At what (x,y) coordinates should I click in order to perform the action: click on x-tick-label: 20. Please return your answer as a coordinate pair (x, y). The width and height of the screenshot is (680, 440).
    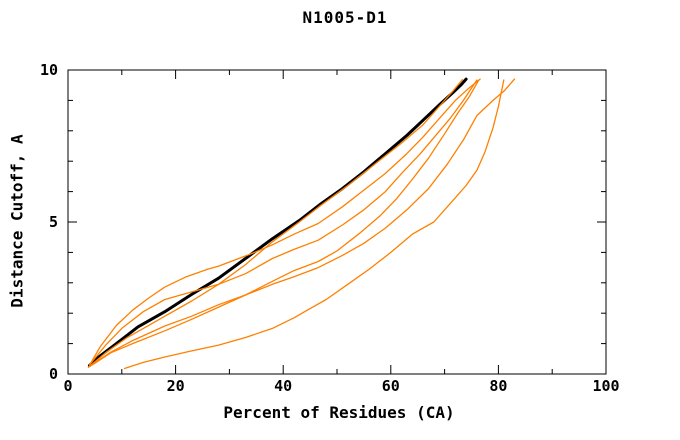
    Looking at the image, I should click on (175, 386).